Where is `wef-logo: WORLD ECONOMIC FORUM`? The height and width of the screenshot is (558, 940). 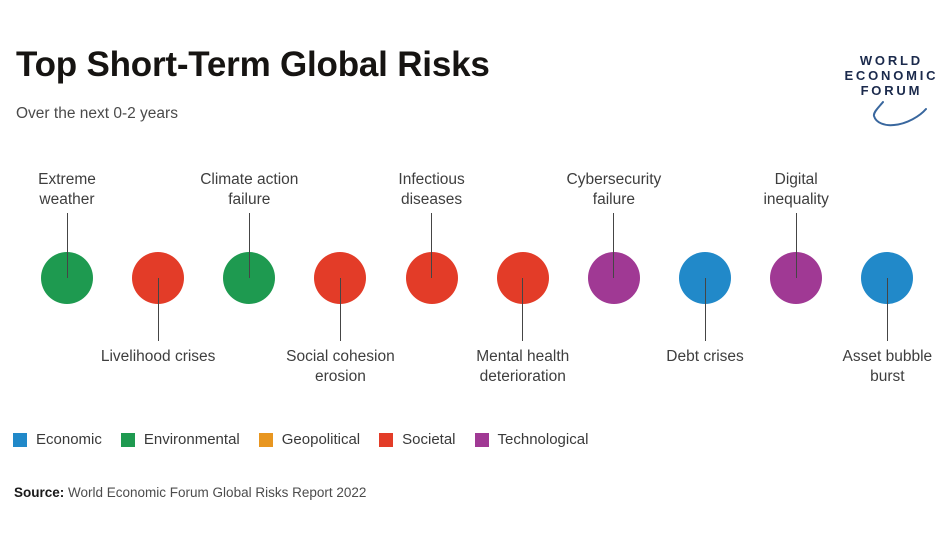 wef-logo: WORLD ECONOMIC FORUM is located at coordinates (890, 75).